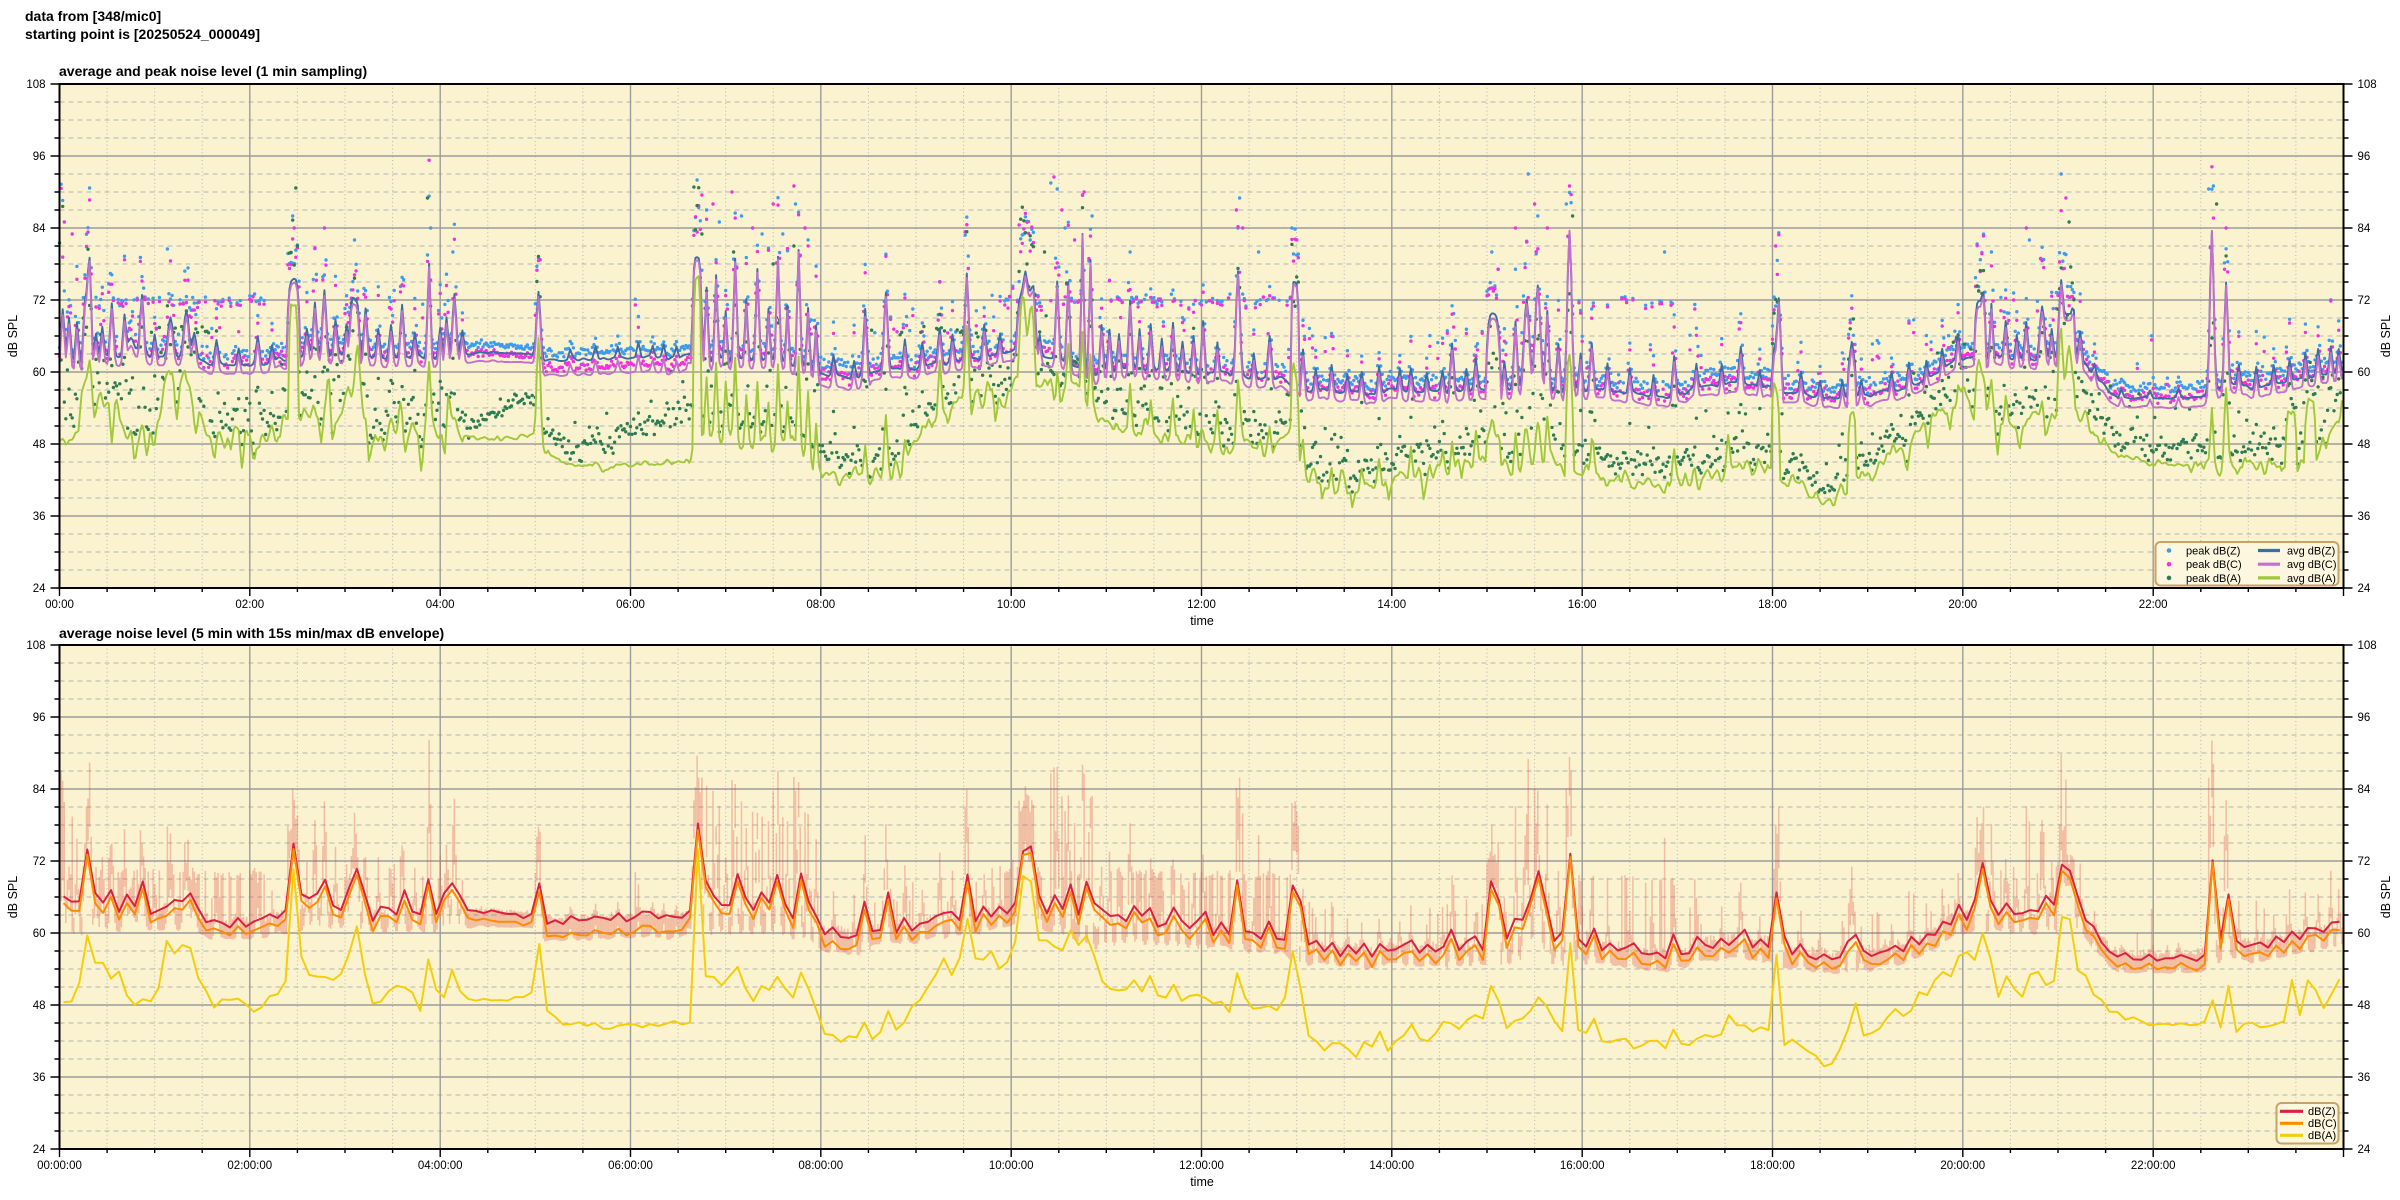 The width and height of the screenshot is (2400, 1200). Describe the element at coordinates (1962, 1166) in the screenshot. I see `svg-text: 20:00:00` at that location.